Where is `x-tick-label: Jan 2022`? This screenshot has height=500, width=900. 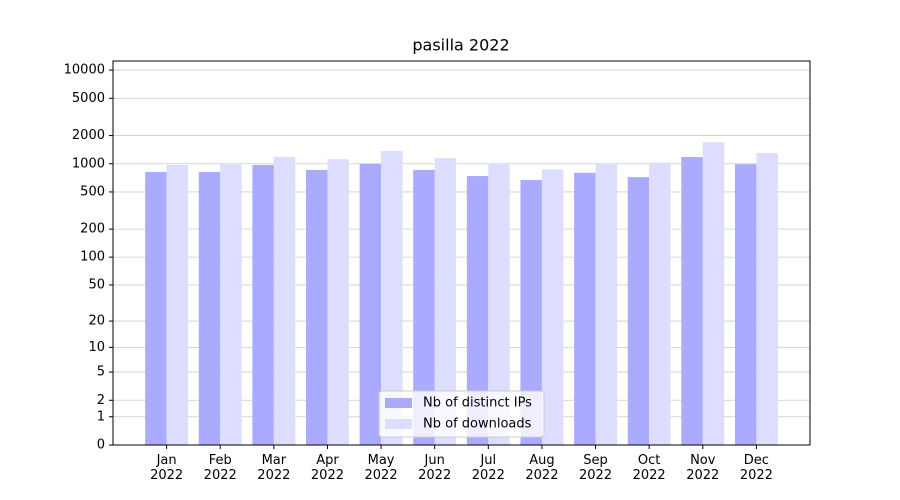
x-tick-label: Jan 2022 is located at coordinates (167, 468).